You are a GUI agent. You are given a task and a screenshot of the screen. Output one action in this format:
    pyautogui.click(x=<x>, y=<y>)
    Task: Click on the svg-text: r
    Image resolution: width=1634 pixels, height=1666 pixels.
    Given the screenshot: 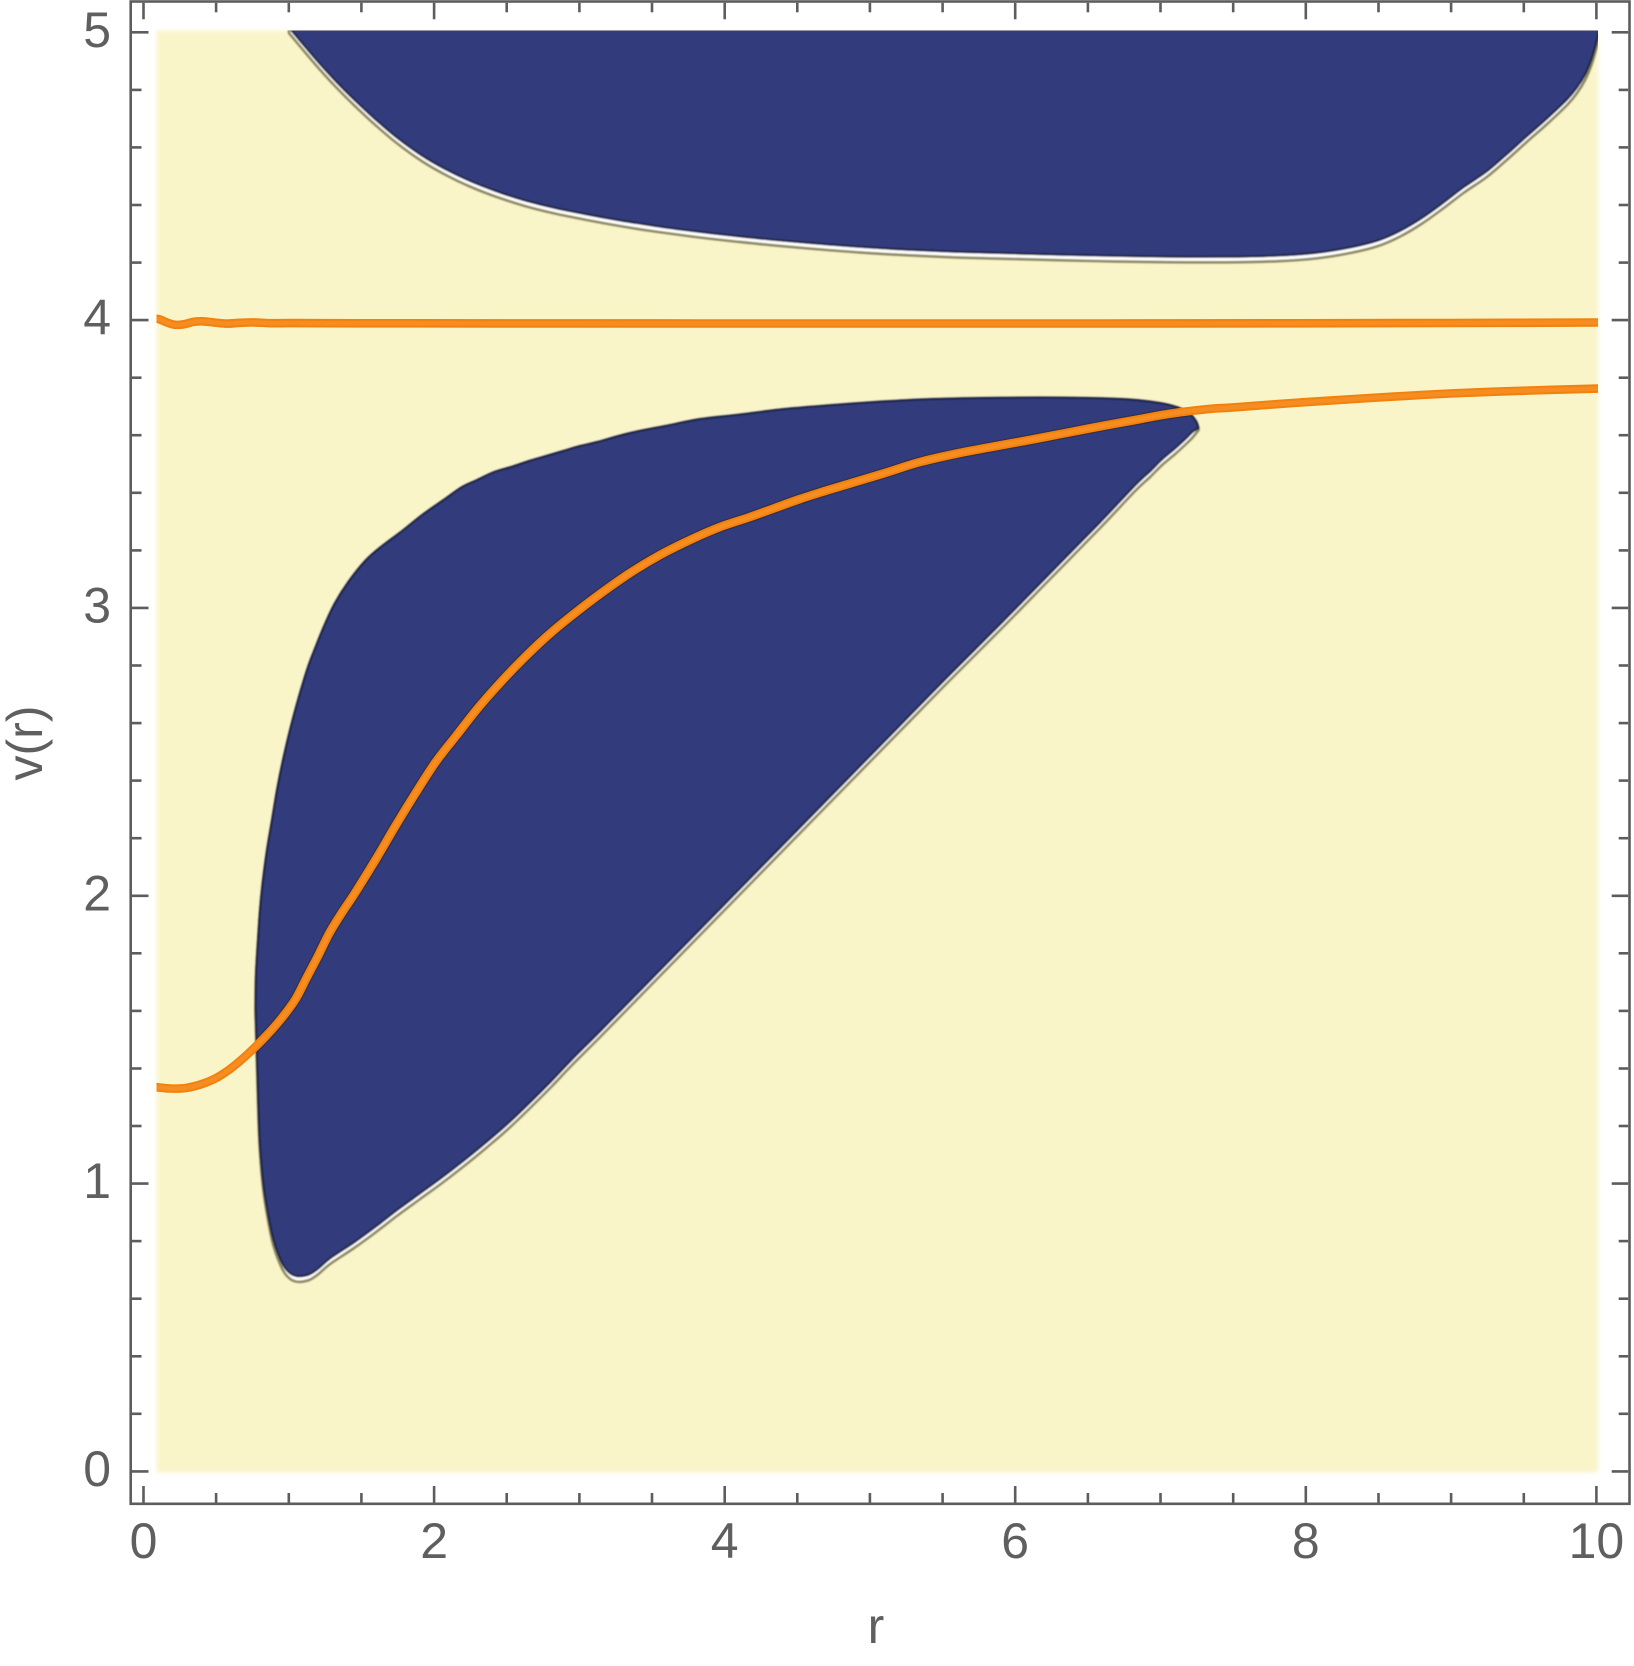 What is the action you would take?
    pyautogui.click(x=876, y=1626)
    